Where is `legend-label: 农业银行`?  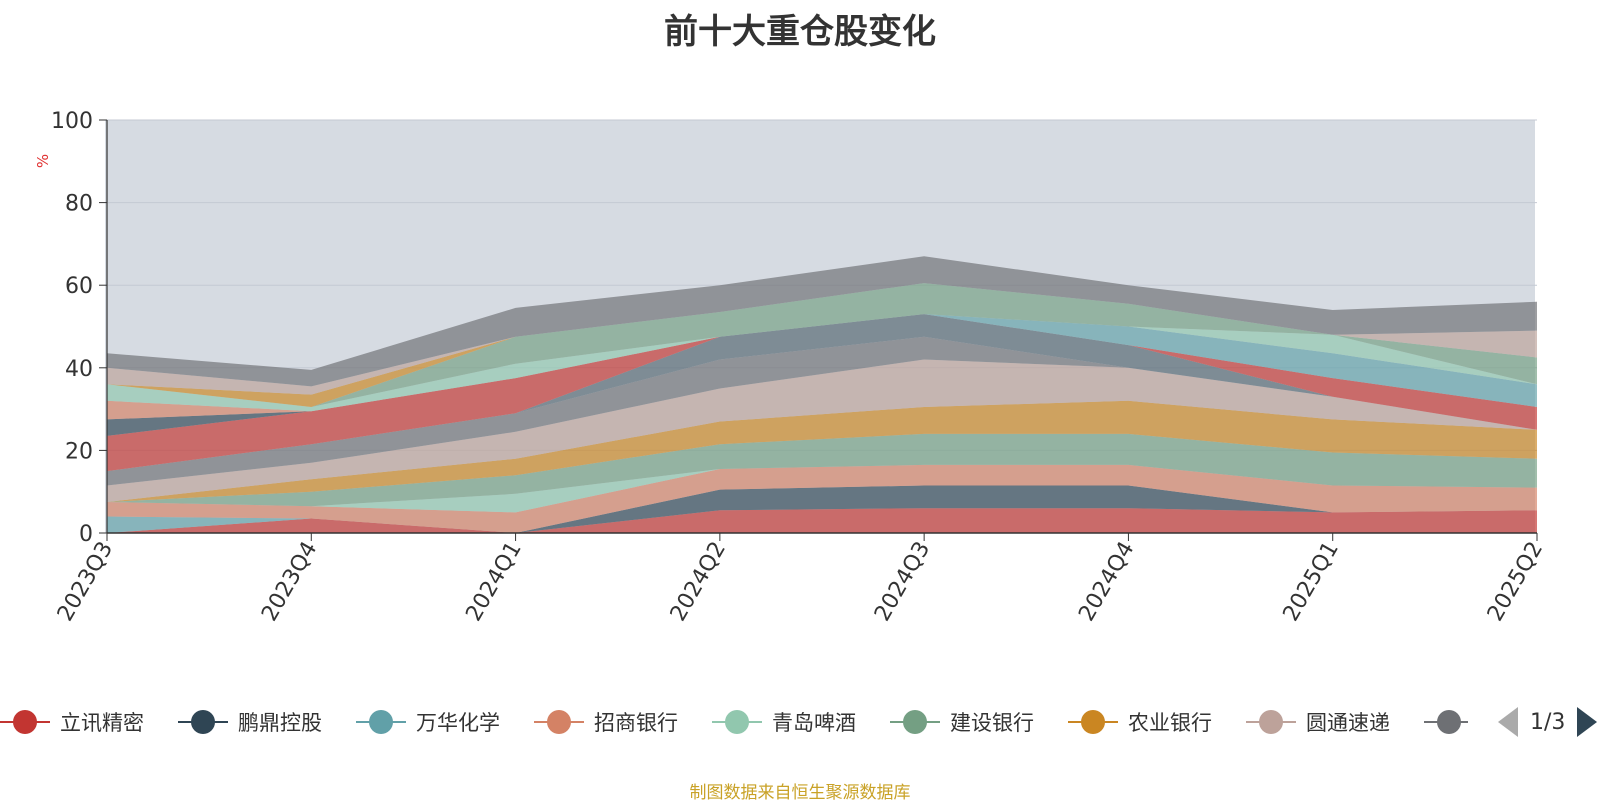 legend-label: 农业银行 is located at coordinates (1170, 723).